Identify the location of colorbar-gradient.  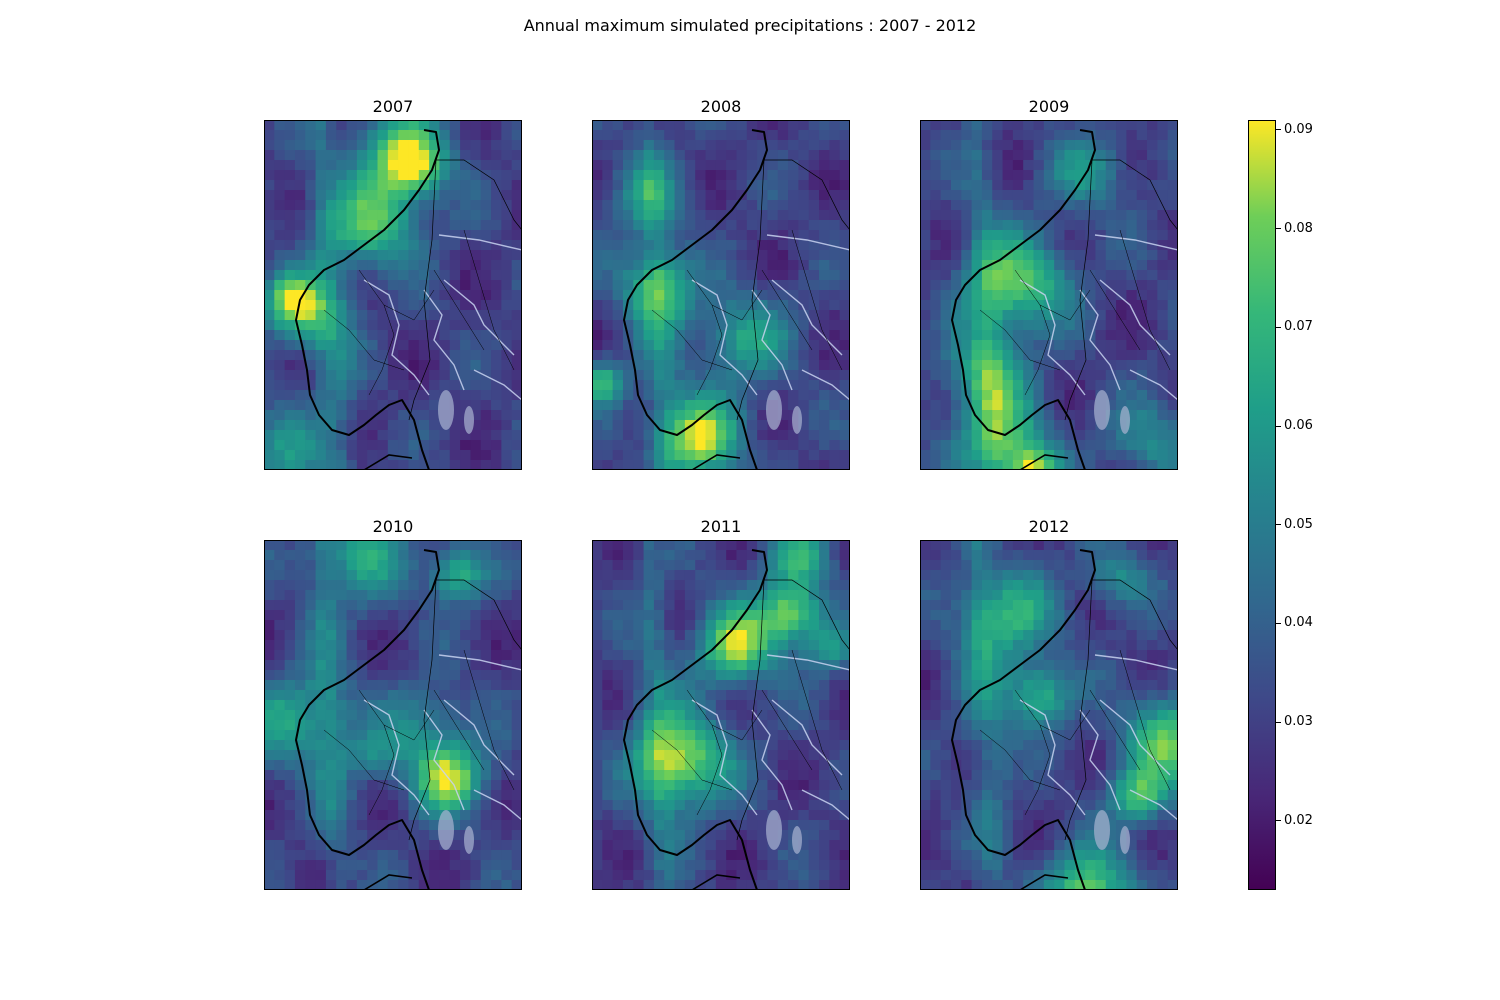
(1262, 505).